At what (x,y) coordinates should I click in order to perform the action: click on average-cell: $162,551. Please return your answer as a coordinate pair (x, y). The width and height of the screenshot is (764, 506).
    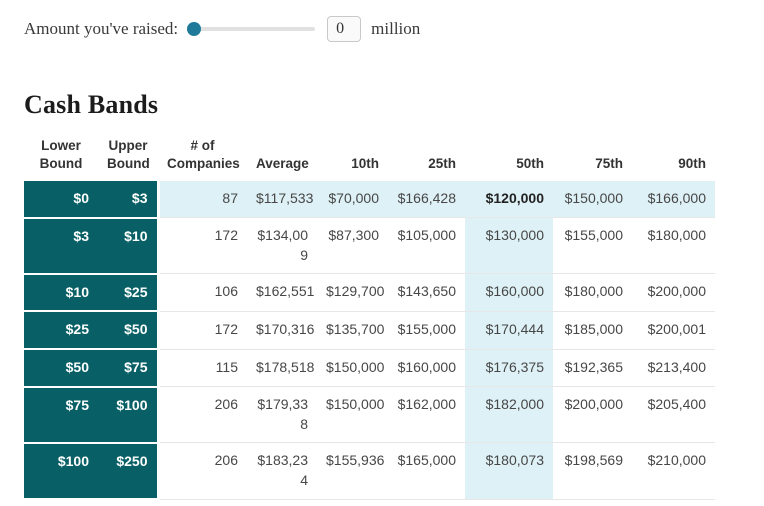
    Looking at the image, I should click on (282, 292).